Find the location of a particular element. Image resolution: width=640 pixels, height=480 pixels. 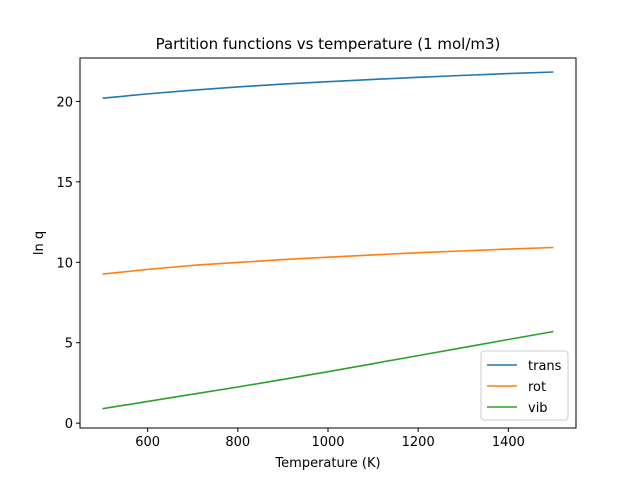

y-tick-label: 10 is located at coordinates (64, 263).